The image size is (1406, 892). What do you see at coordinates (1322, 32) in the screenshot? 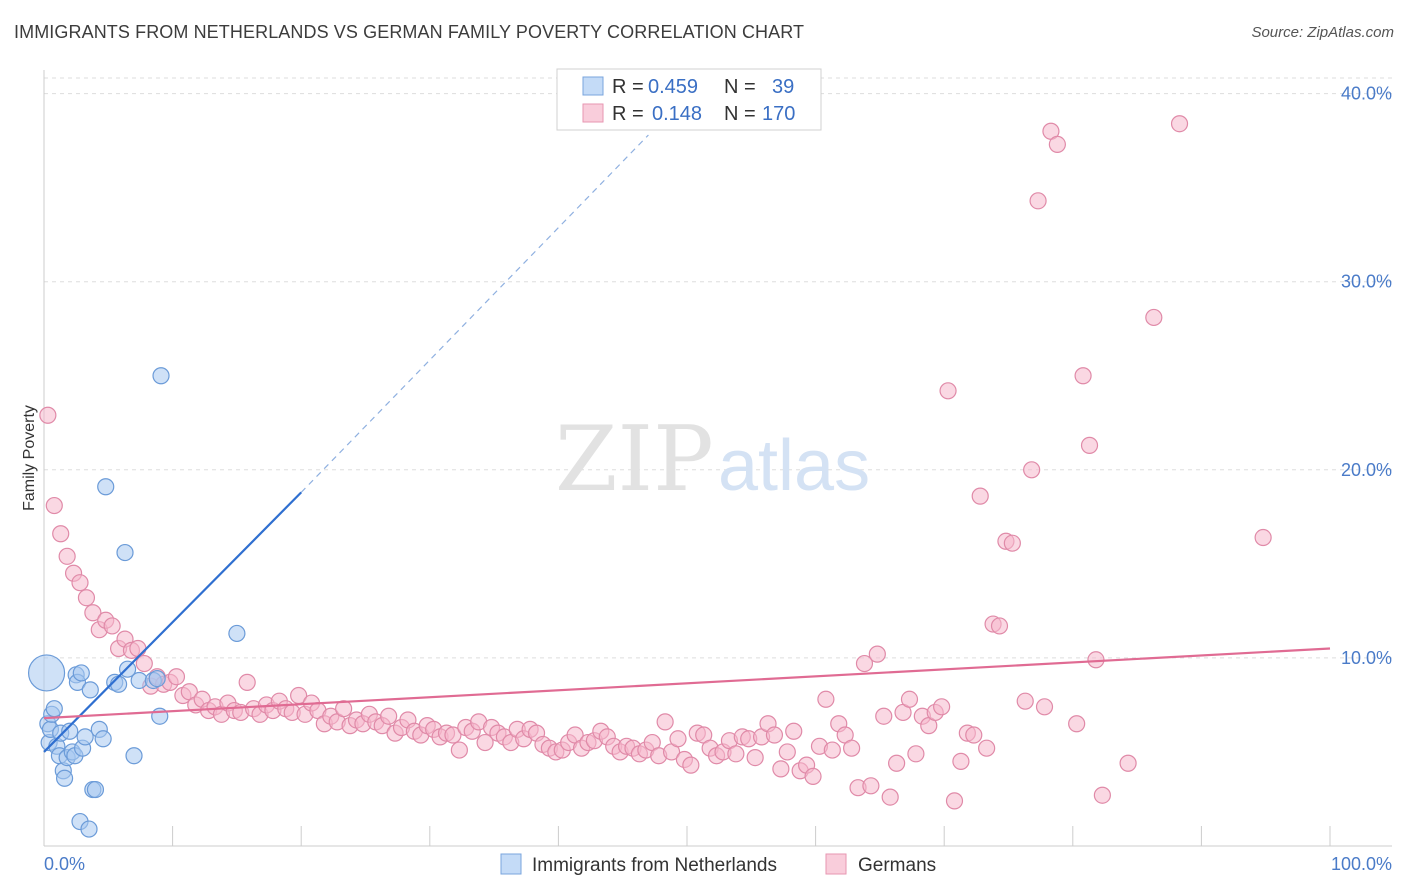
I see `chart-source: Source: ZipAtlas.com` at bounding box center [1322, 32].